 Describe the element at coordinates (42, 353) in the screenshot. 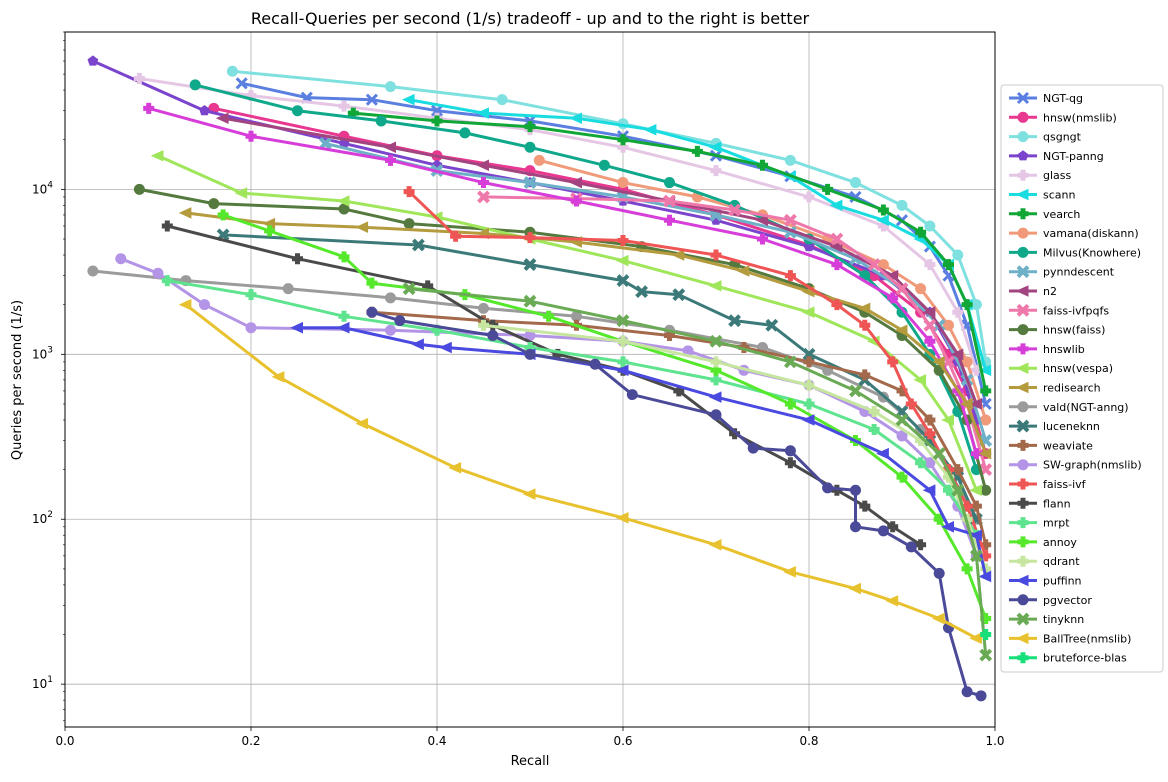

I see `y-tick-label: 103` at that location.